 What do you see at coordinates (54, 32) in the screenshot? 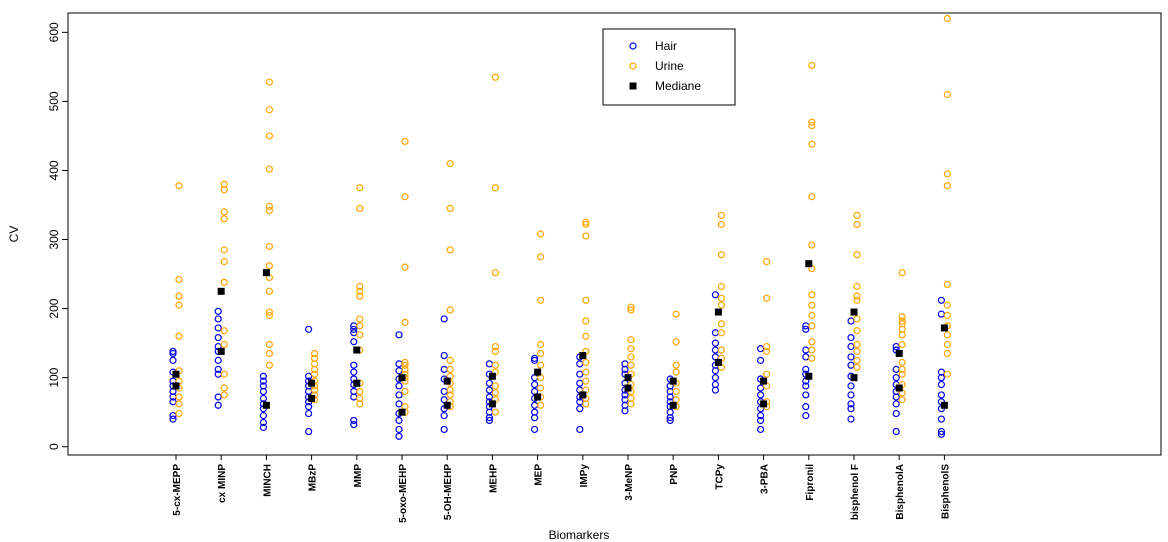
I see `y-tick-label: 600` at bounding box center [54, 32].